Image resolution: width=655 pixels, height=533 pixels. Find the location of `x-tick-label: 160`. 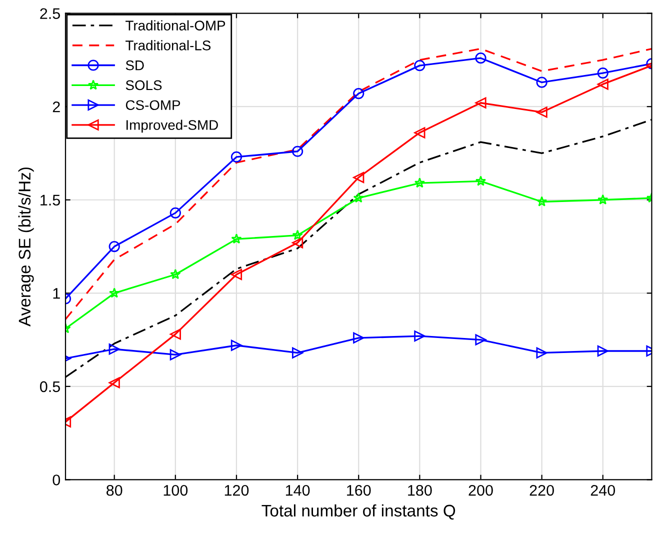

x-tick-label: 160 is located at coordinates (359, 490).